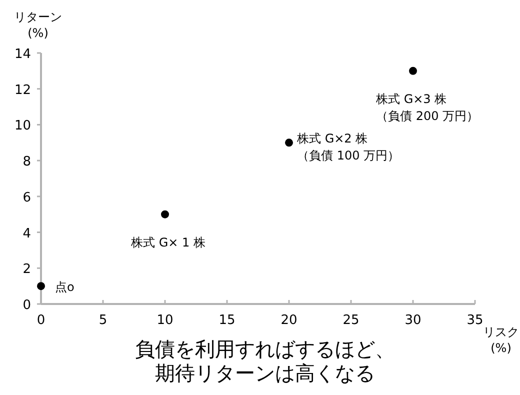 The image size is (520, 395). What do you see at coordinates (501, 340) in the screenshot?
I see `x-axis-title: リスク (%)` at bounding box center [501, 340].